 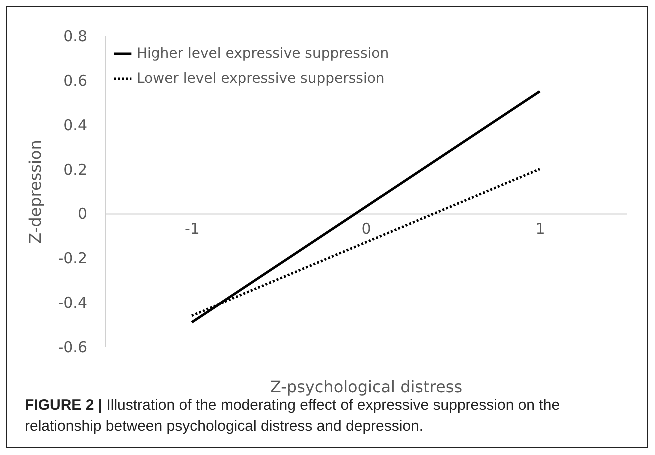 I want to click on legend-label: Lower level expressive supperssion, so click(x=261, y=79).